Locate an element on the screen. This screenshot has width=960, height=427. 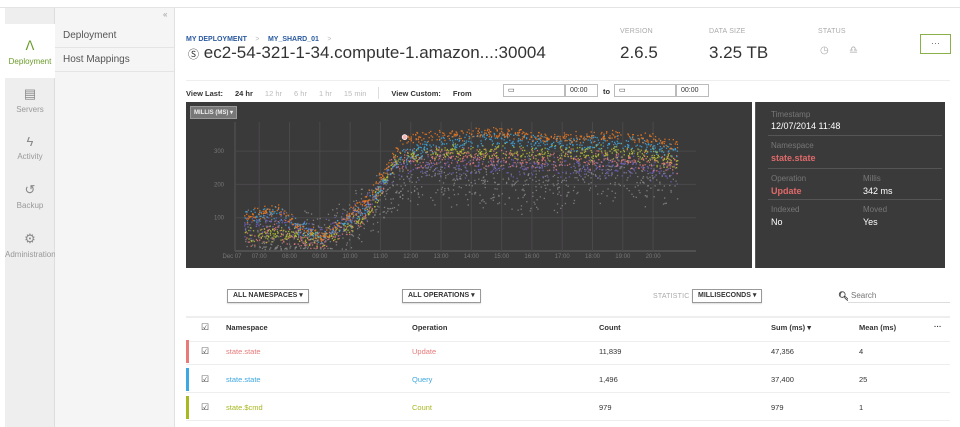
columns-menu: ··· is located at coordinates (938, 326).